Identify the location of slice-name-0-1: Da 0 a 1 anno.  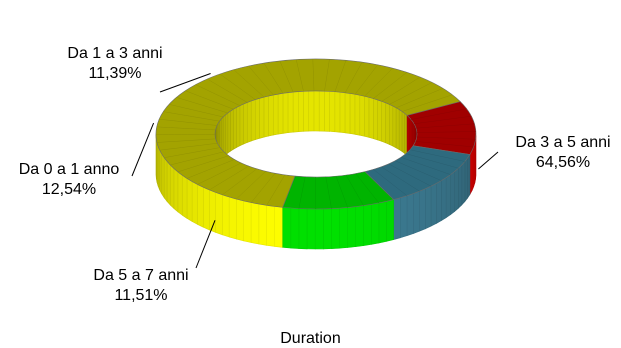
(72, 170).